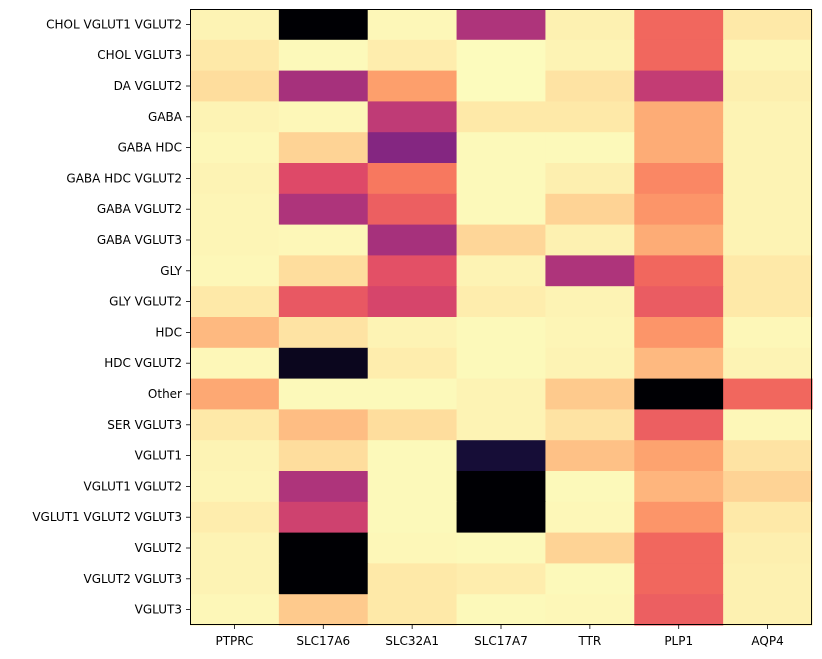 This screenshot has width=822, height=659. Describe the element at coordinates (139, 240) in the screenshot. I see `y-tick-label: GABA VGLUT3` at that location.